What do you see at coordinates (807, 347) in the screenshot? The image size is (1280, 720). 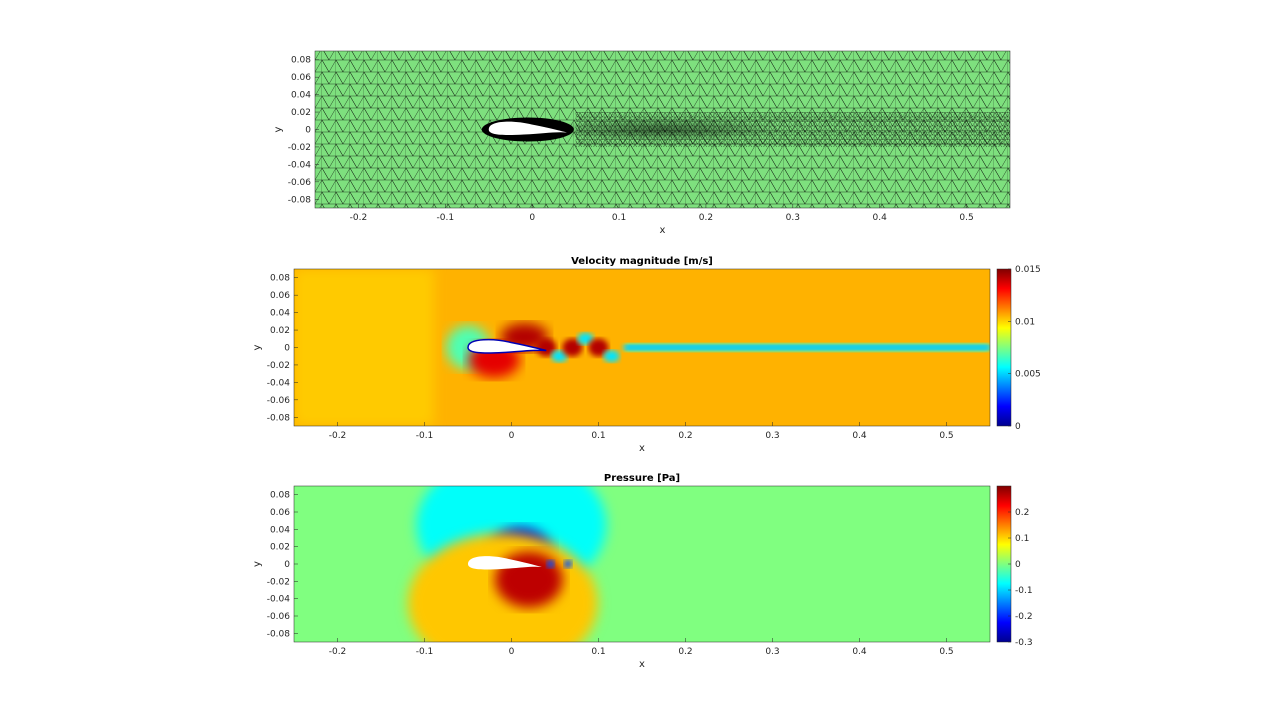 I see `wake-band-inner` at bounding box center [807, 347].